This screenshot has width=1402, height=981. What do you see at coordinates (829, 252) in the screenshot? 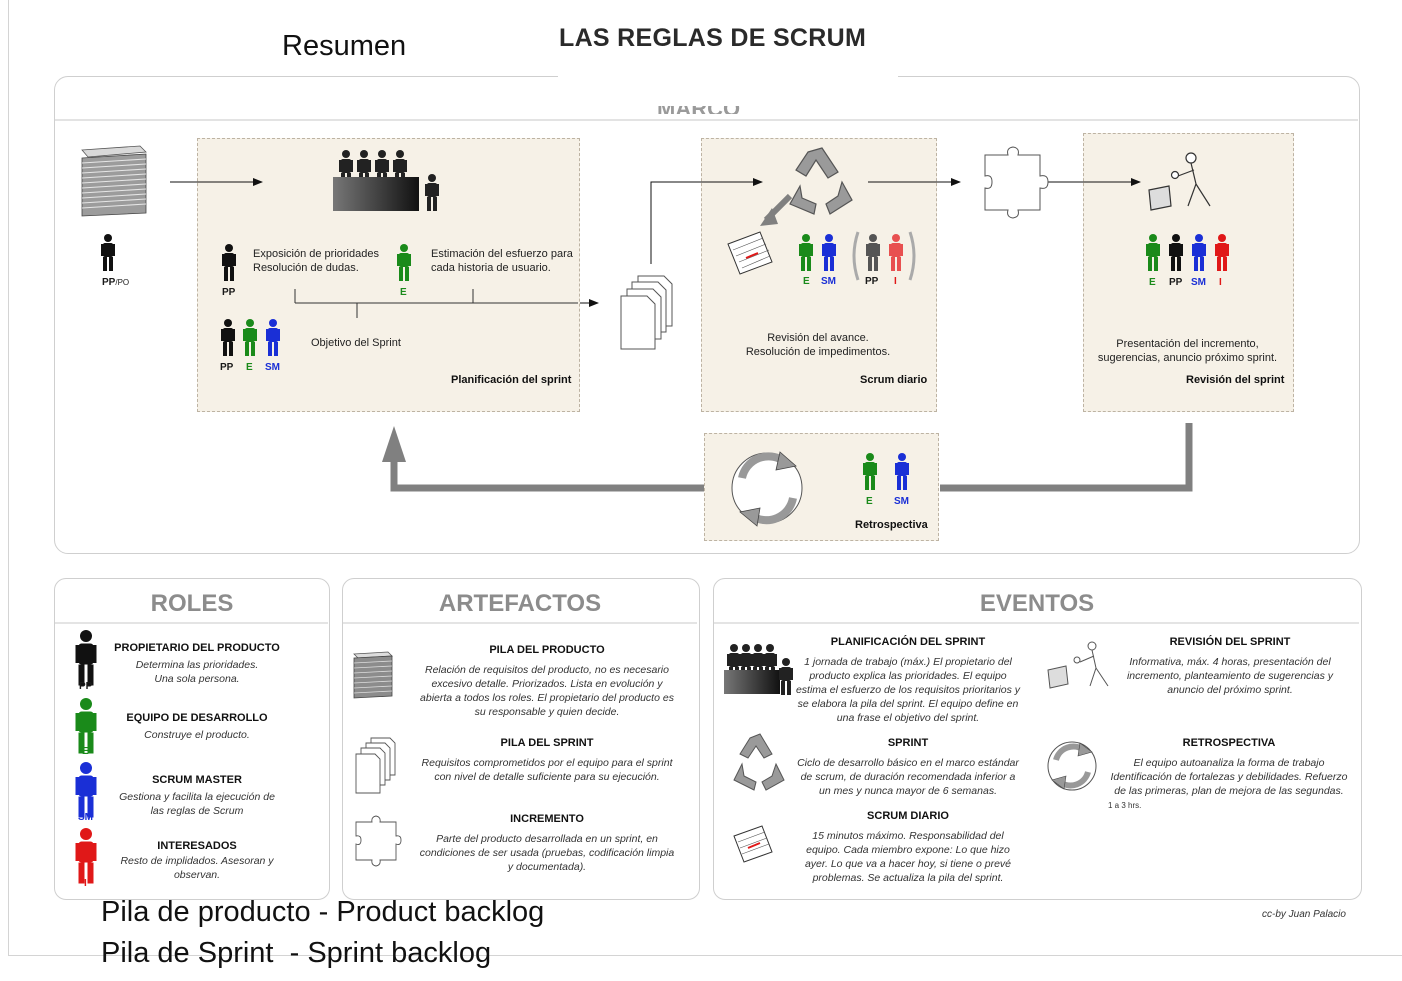
I see `daily-sm-figure` at bounding box center [829, 252].